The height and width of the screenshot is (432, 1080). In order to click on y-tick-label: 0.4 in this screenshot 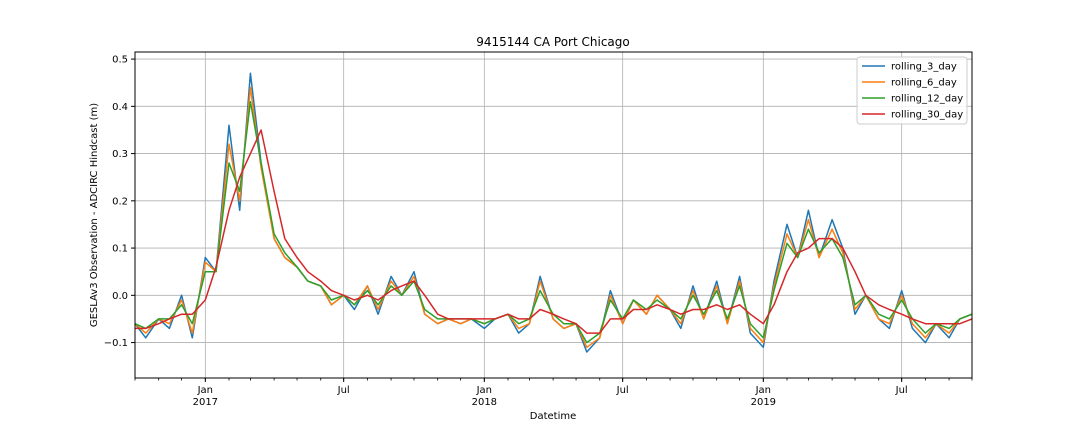, I will do `click(120, 107)`.